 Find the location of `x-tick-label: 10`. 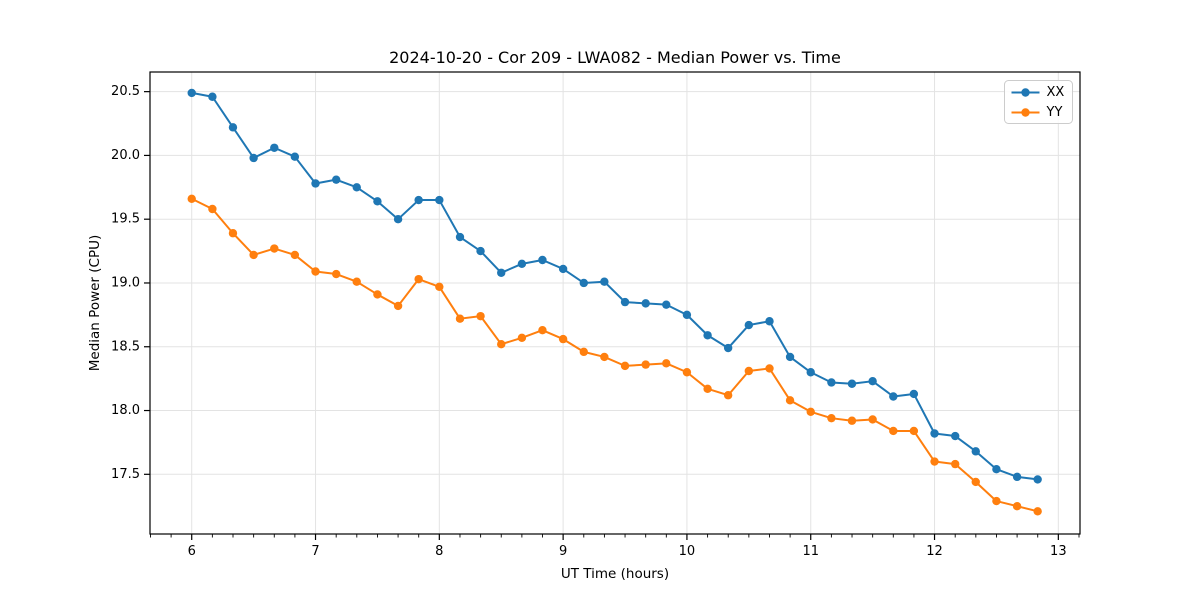

x-tick-label: 10 is located at coordinates (687, 551).